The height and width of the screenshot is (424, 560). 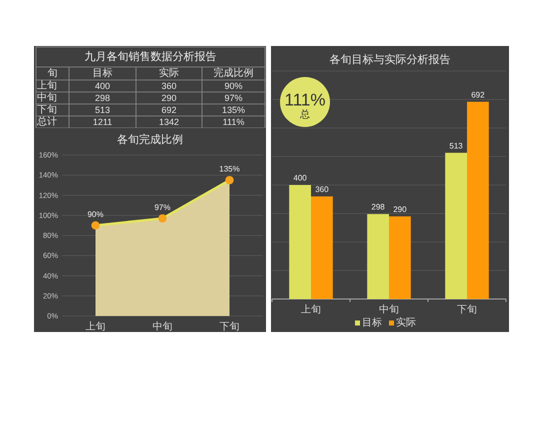 I want to click on data-label: 135%, so click(x=229, y=169).